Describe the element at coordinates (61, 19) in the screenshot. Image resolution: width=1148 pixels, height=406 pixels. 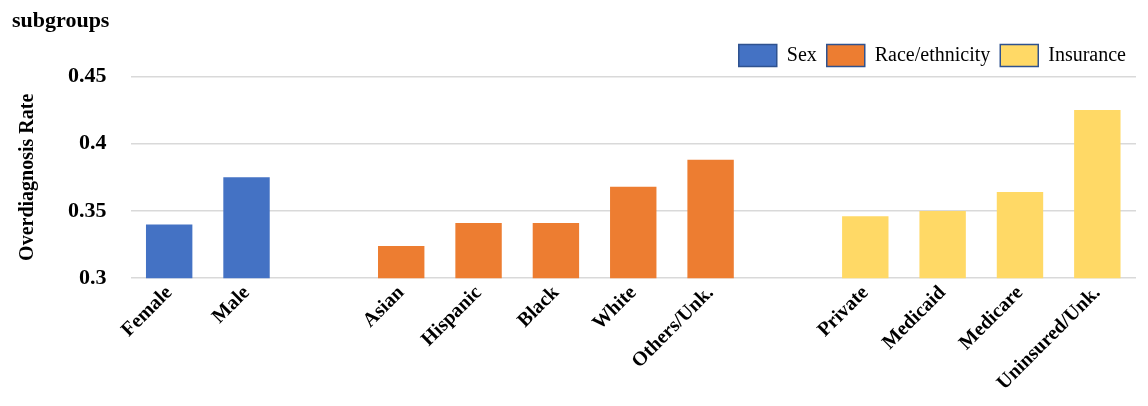
I see `chart-title: subgroups` at that location.